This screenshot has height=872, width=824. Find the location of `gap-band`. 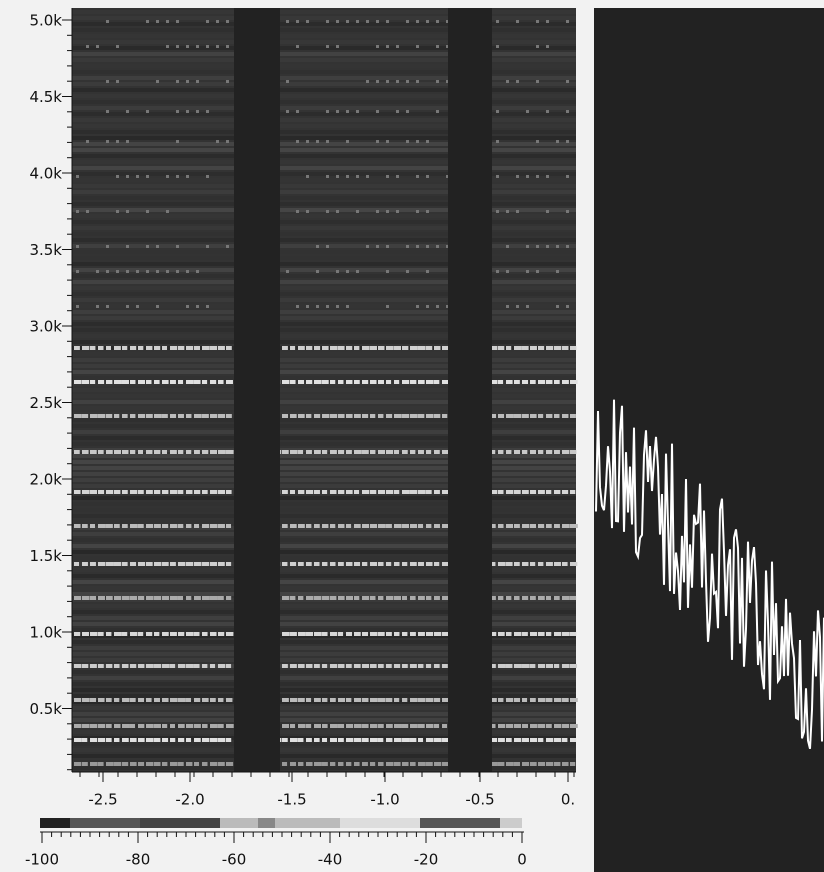

gap-band is located at coordinates (257, 390).